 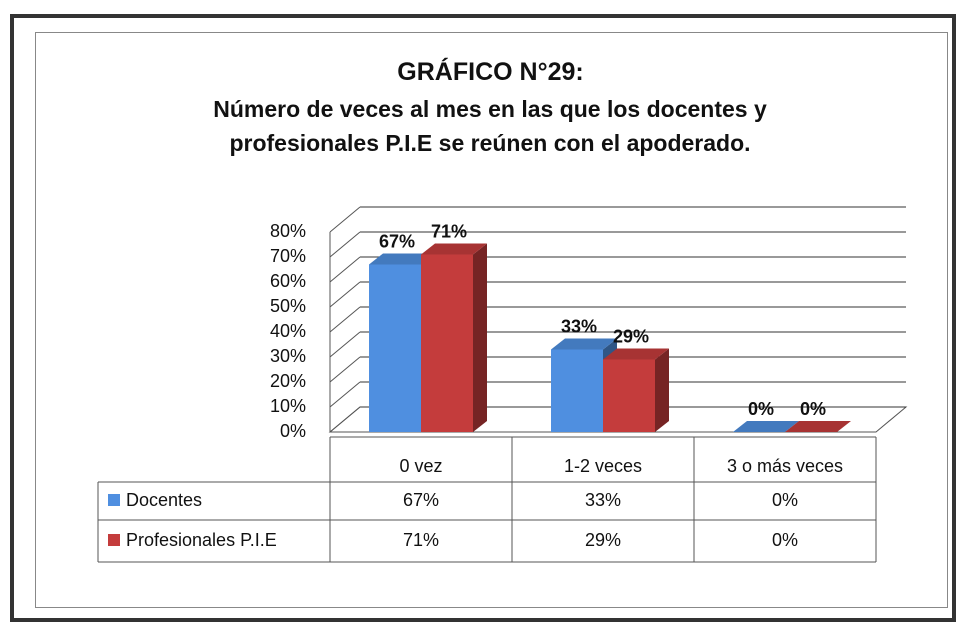 I want to click on y-tick-label: 40%, so click(x=288, y=331).